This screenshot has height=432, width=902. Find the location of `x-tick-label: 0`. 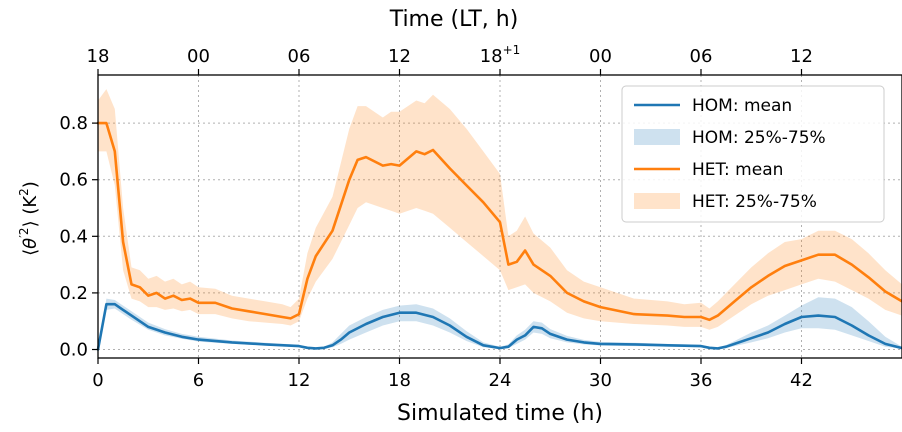

x-tick-label: 0 is located at coordinates (97, 380).